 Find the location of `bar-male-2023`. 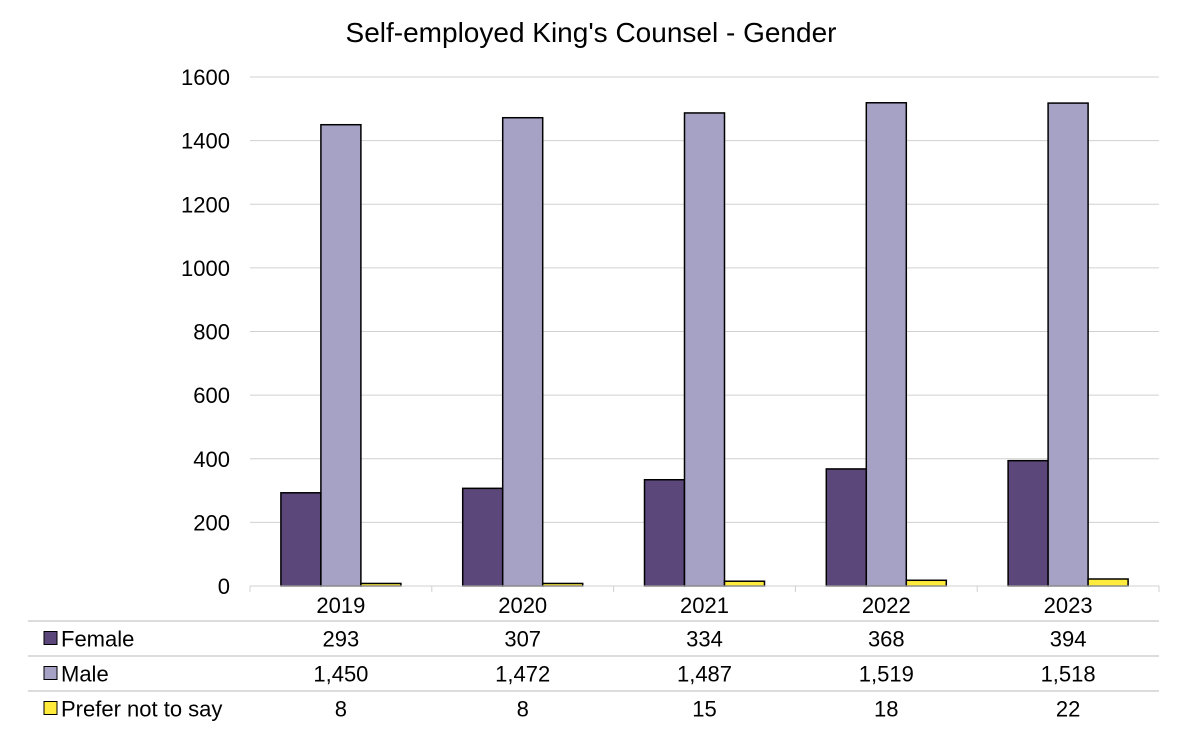

bar-male-2023 is located at coordinates (1068, 344).